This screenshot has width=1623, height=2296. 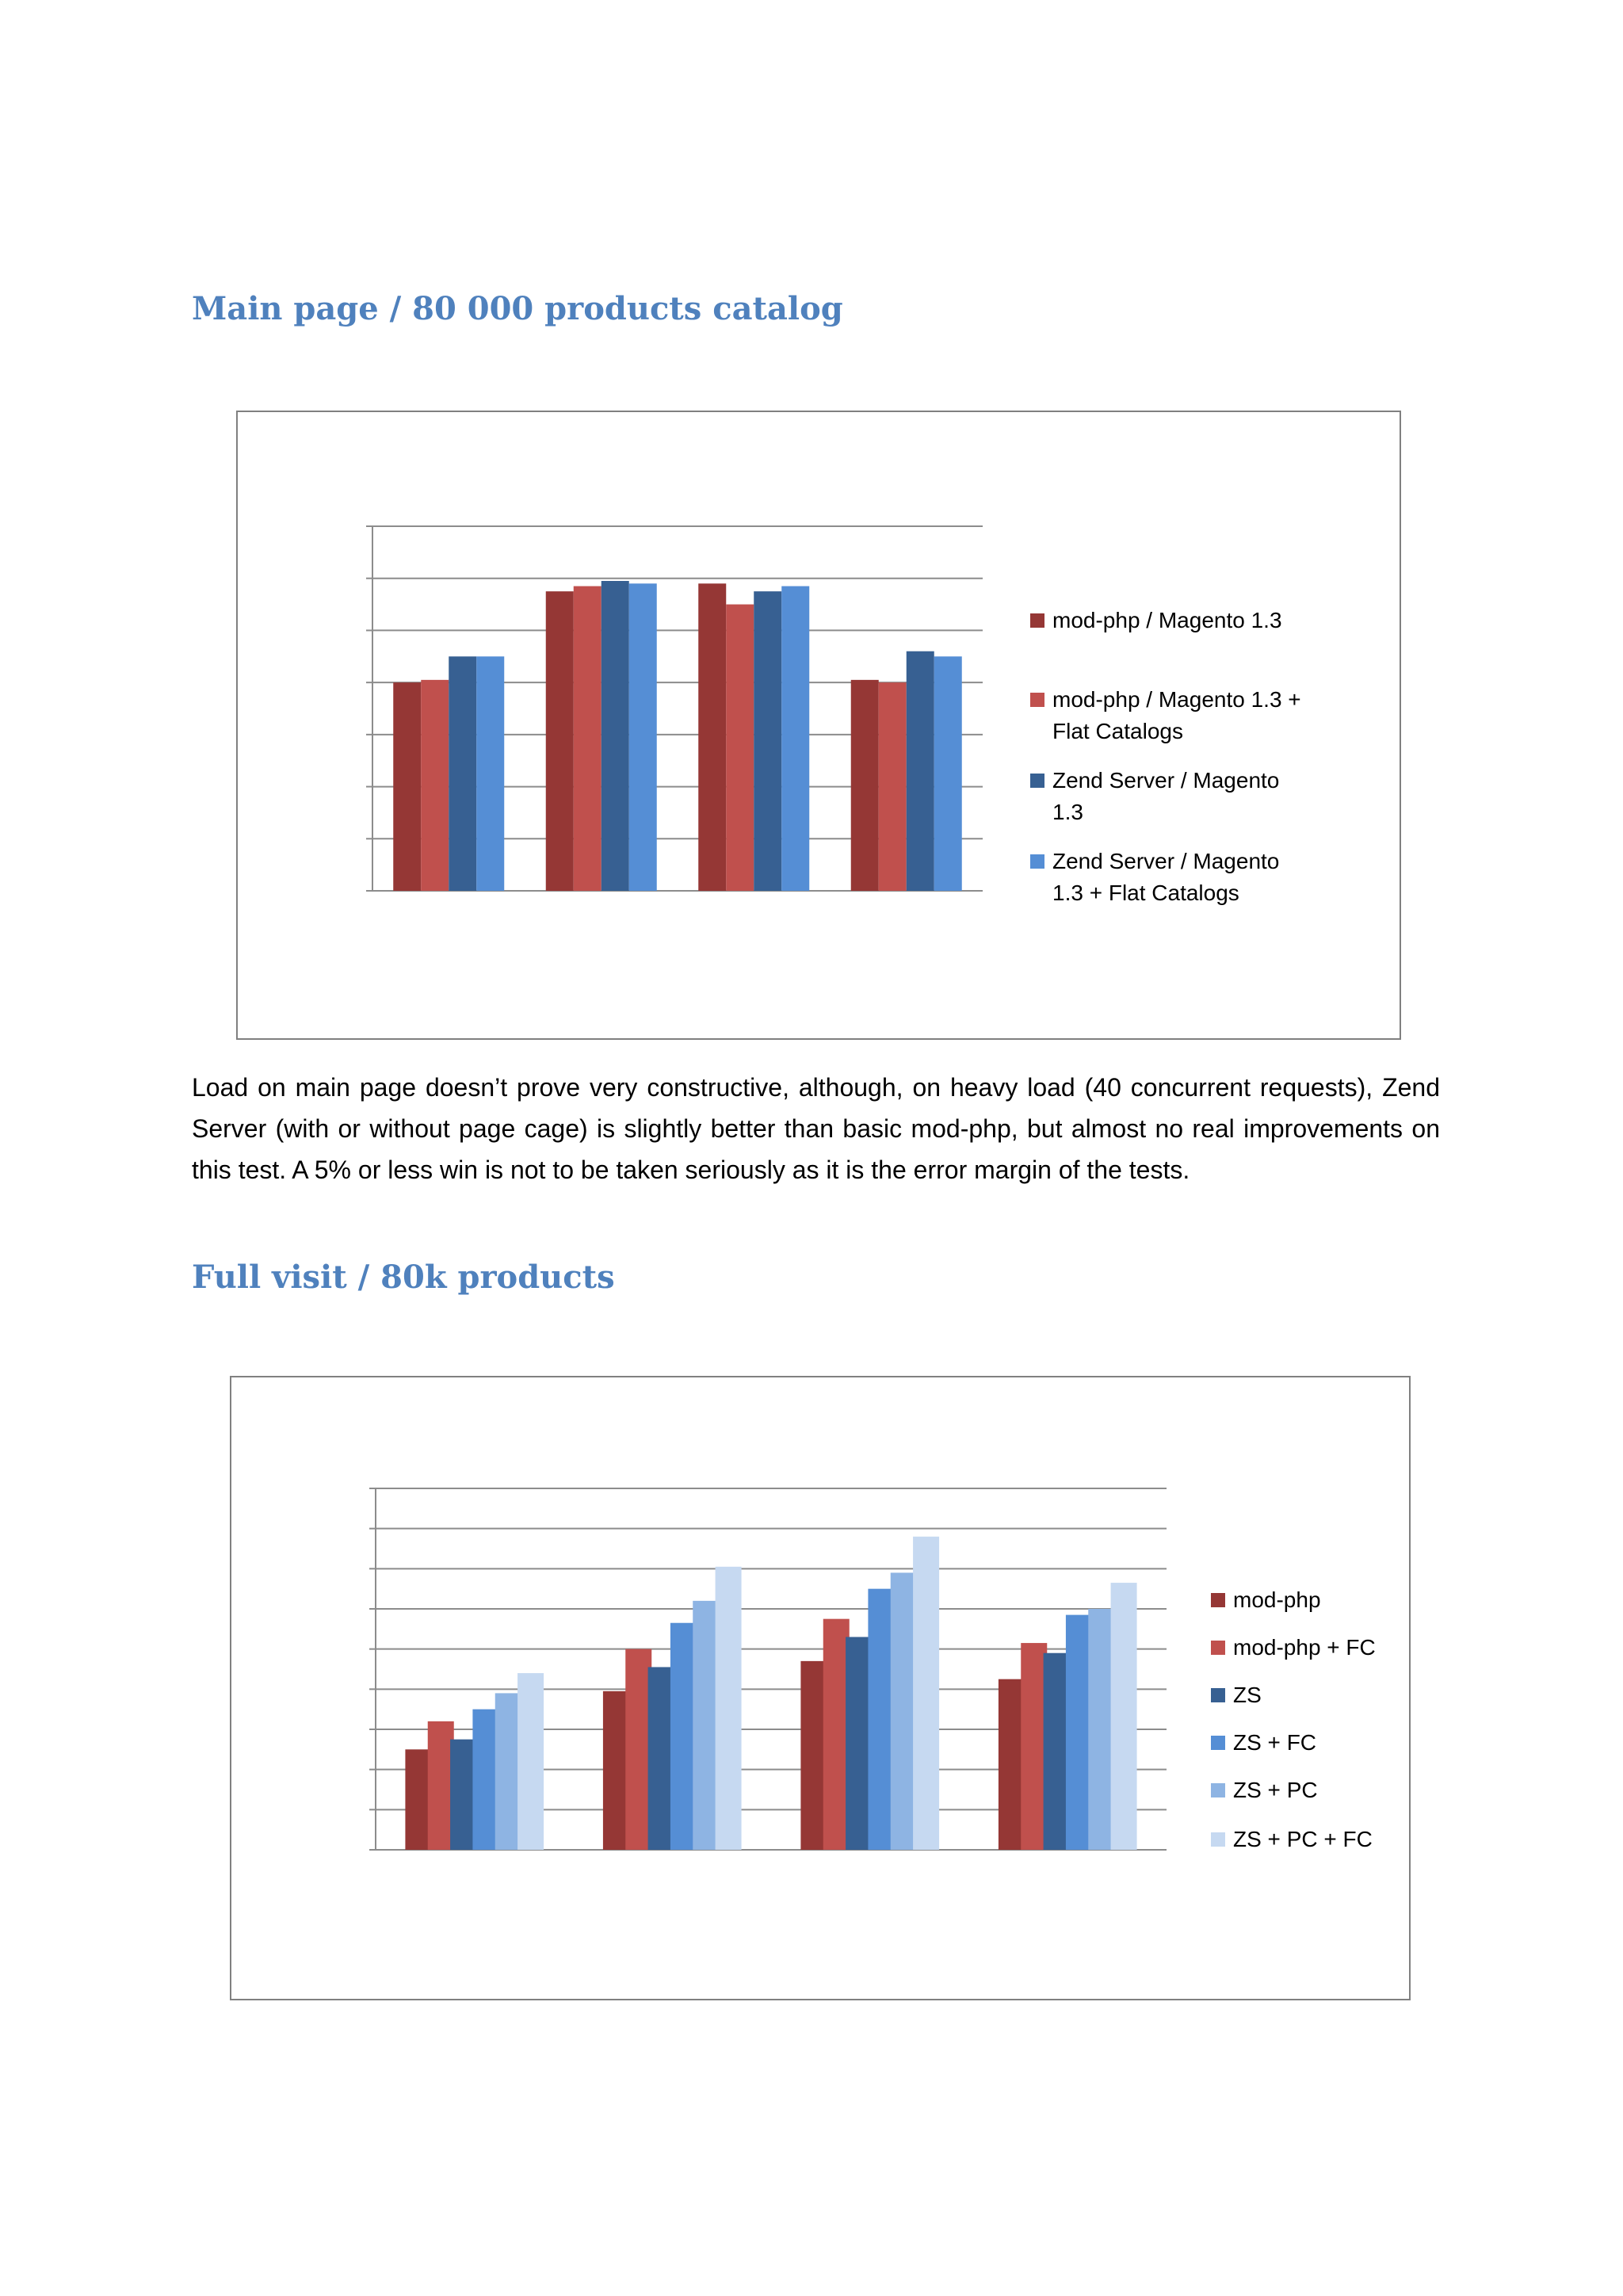 What do you see at coordinates (518, 308) in the screenshot?
I see `section-heading-main-page: Main page / 80 000 products catalog` at bounding box center [518, 308].